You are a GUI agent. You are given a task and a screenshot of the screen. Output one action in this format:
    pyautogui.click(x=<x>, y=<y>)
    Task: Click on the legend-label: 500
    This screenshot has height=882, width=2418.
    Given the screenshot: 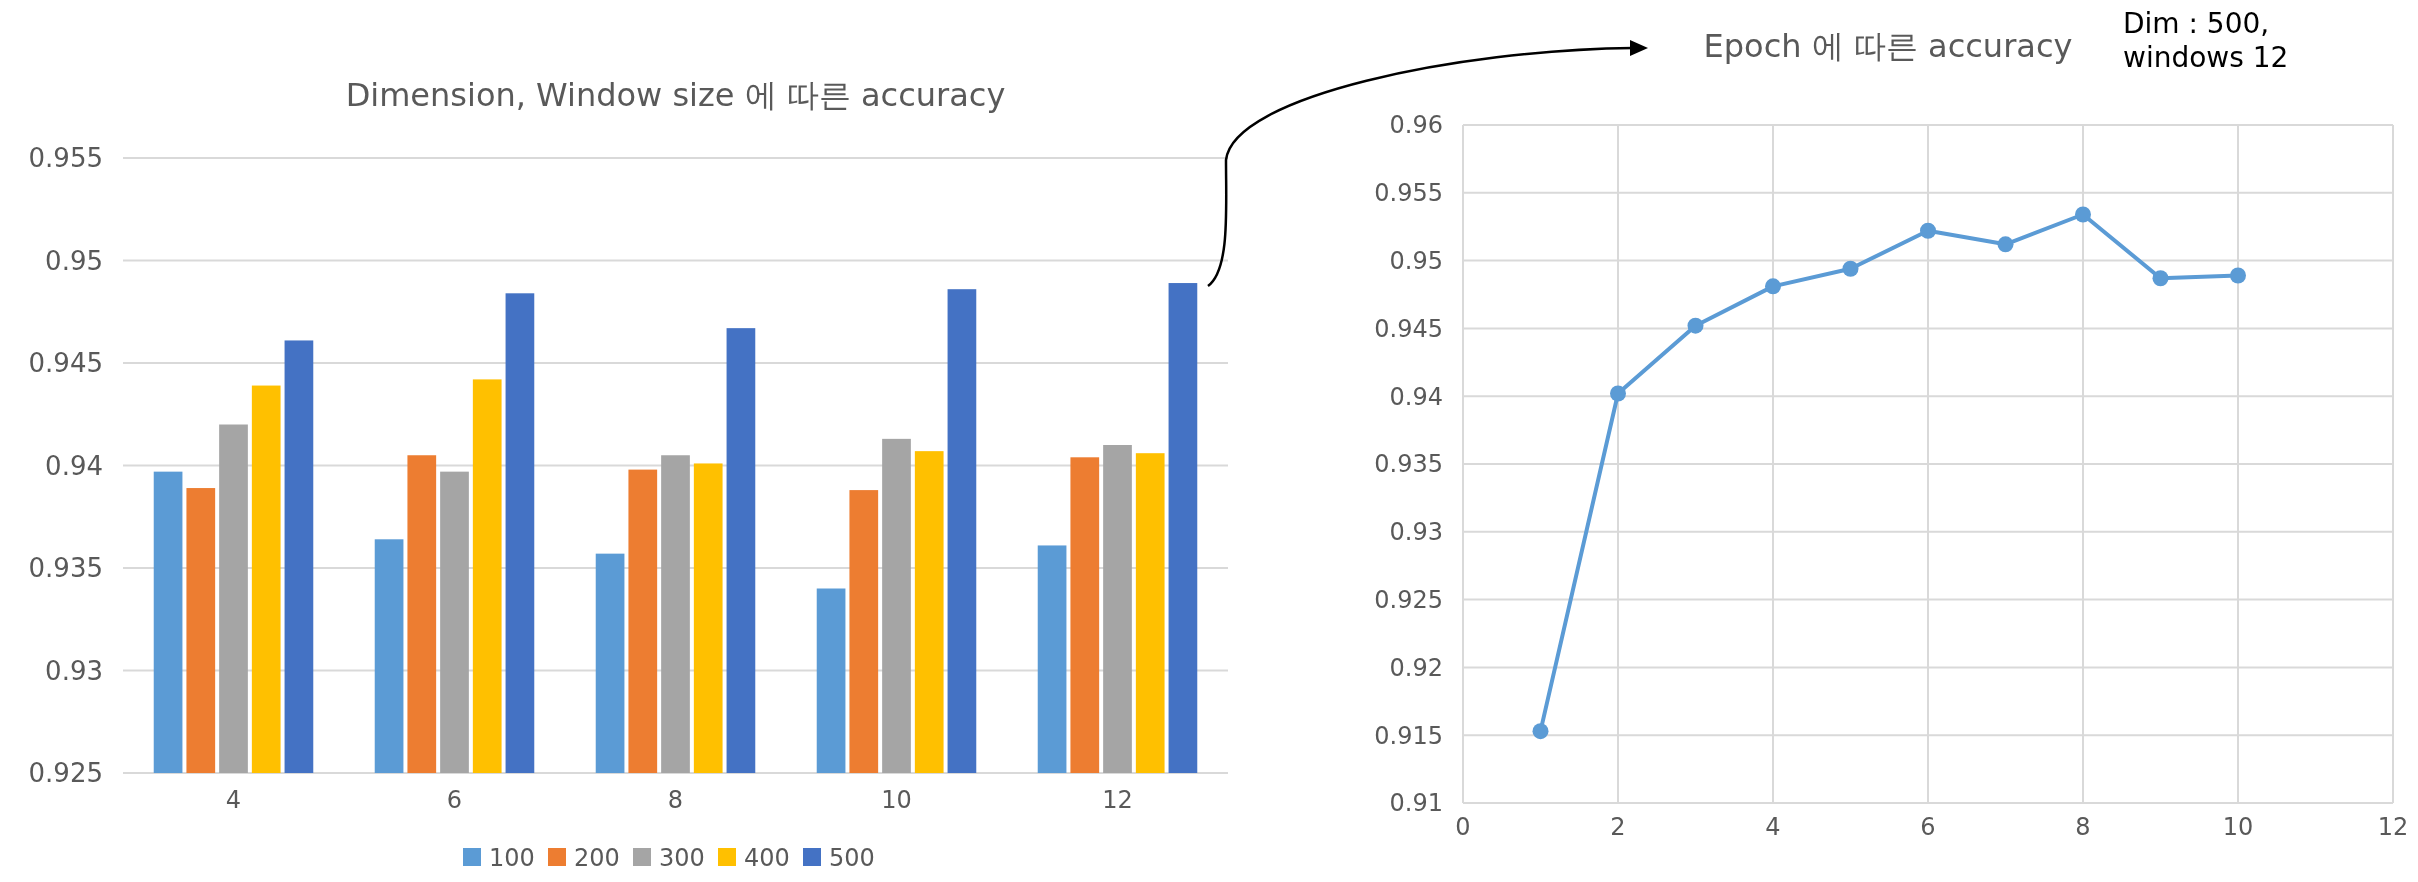 What is the action you would take?
    pyautogui.click(x=852, y=858)
    